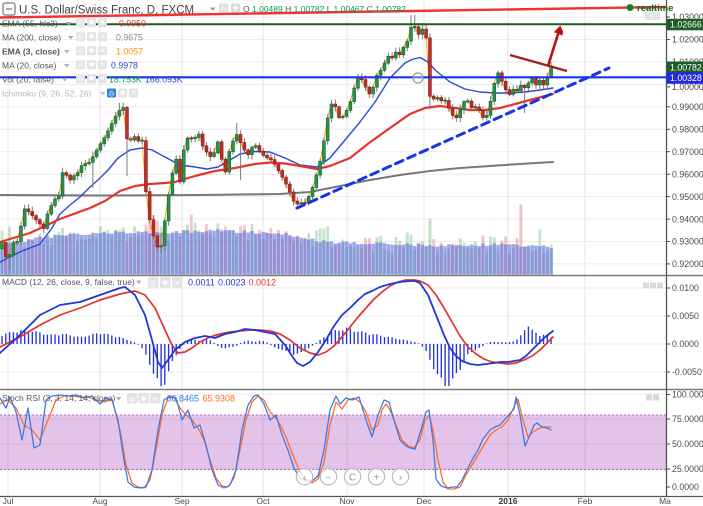  What do you see at coordinates (30, 24) in the screenshot?
I see `svg-text: EMA (55, hlc3)` at bounding box center [30, 24].